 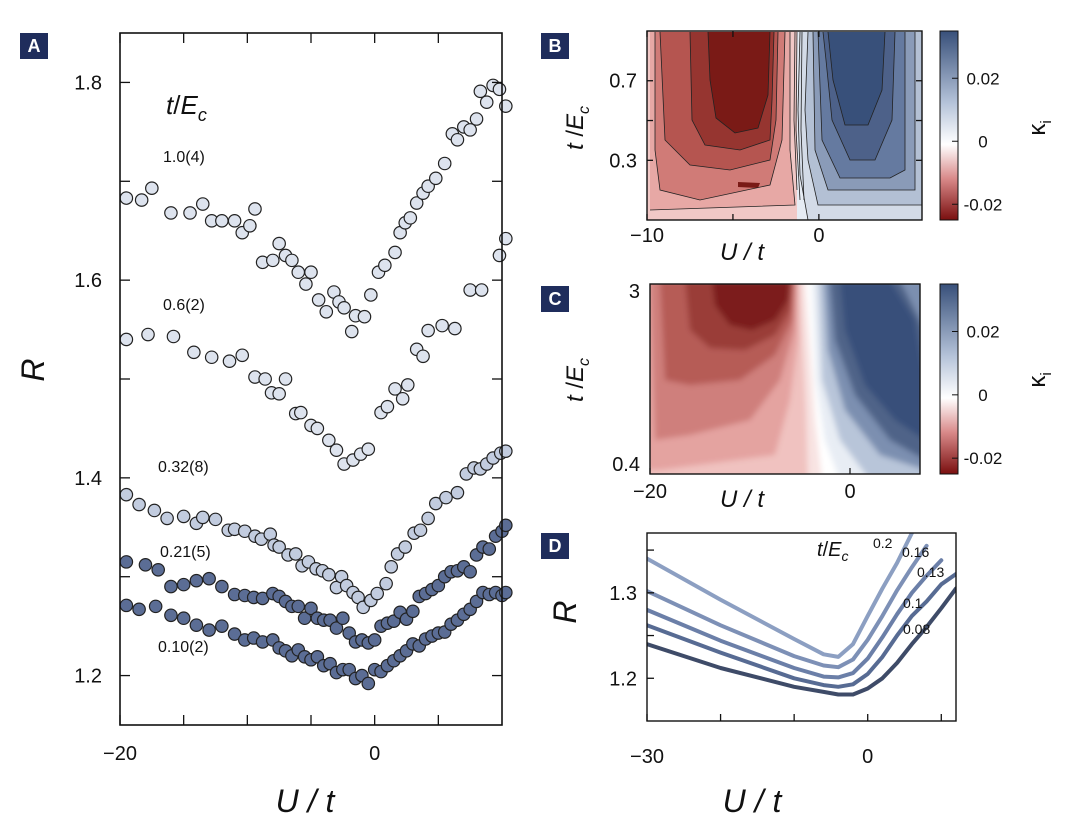 I want to click on panel-c-ticks: −20 0 0.4 3, so click(x=733, y=392).